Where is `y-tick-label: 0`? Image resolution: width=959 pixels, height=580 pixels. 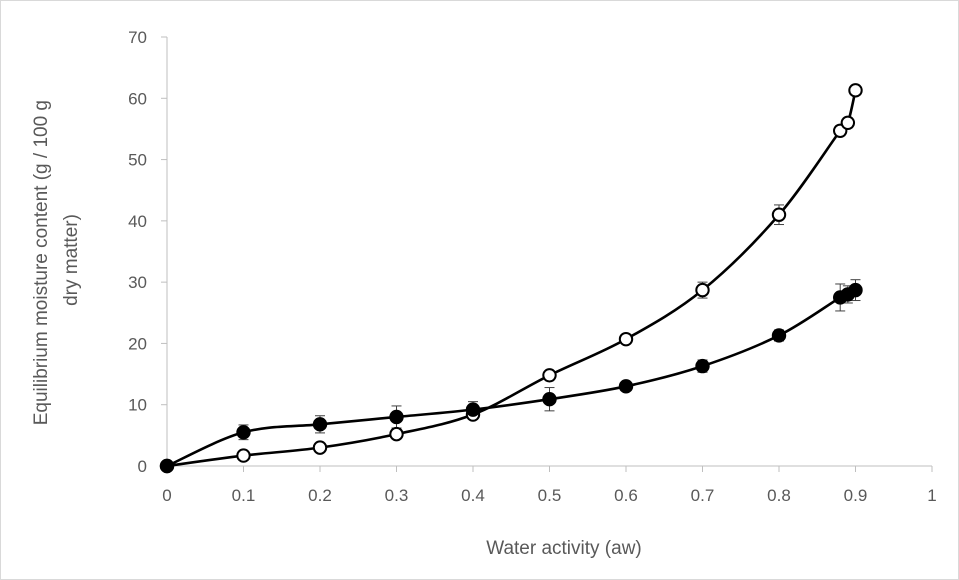
y-tick-label: 0 is located at coordinates (142, 466).